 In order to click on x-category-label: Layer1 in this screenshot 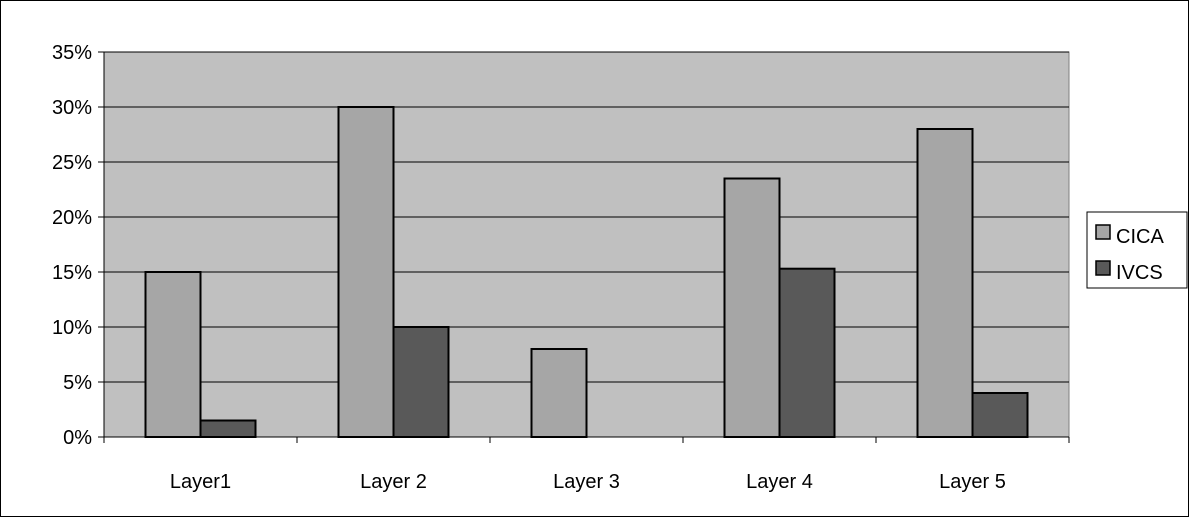, I will do `click(200, 482)`.